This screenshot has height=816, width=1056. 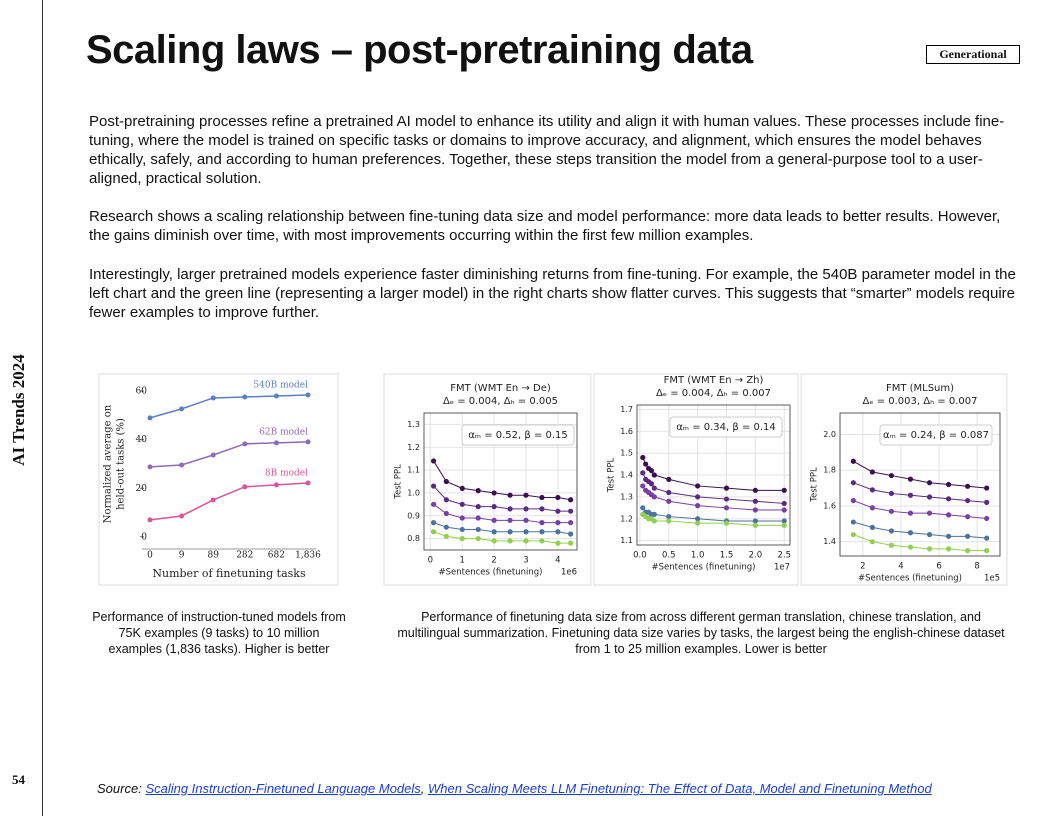 What do you see at coordinates (626, 496) in the screenshot?
I see `y-tick-label: 1.3` at bounding box center [626, 496].